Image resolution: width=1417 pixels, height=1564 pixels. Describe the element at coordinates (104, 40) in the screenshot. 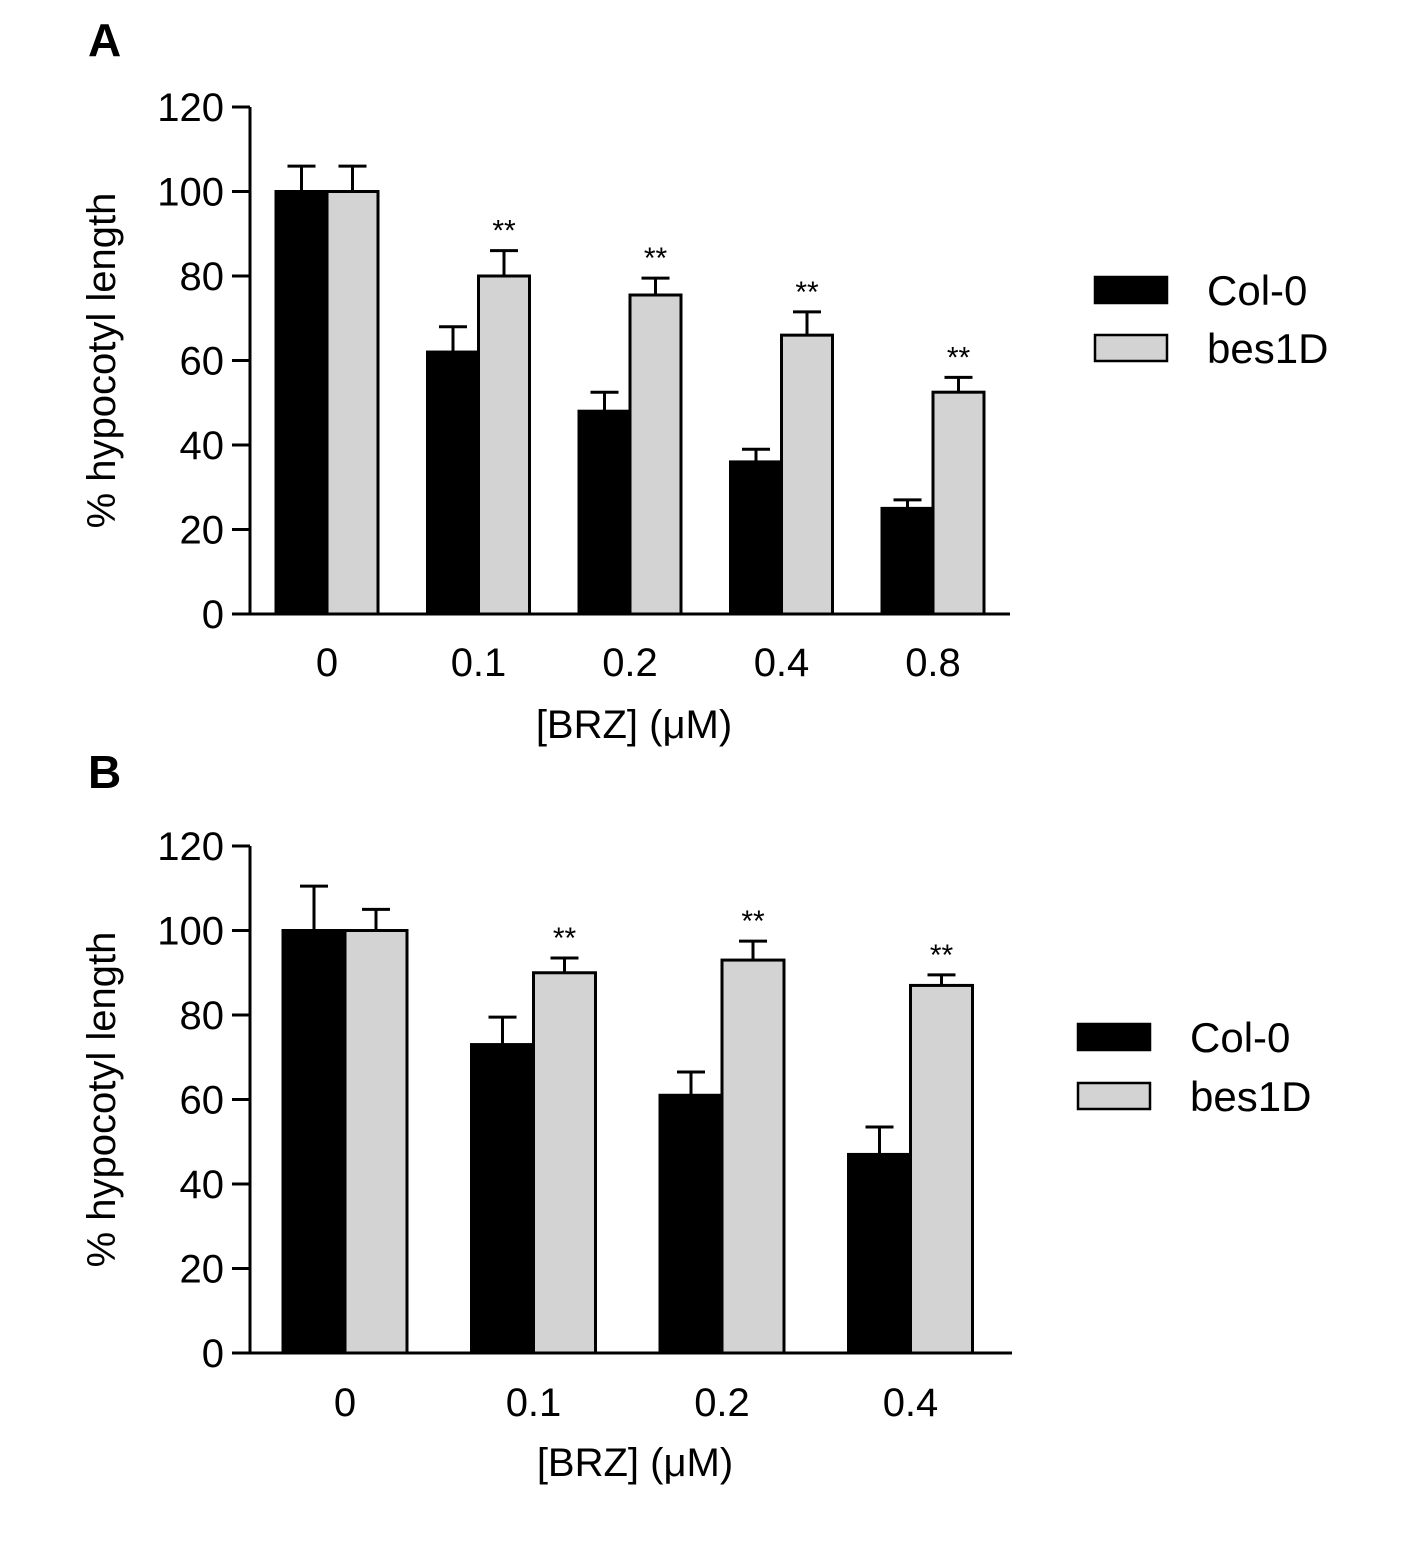

I see `panel-label: A` at that location.